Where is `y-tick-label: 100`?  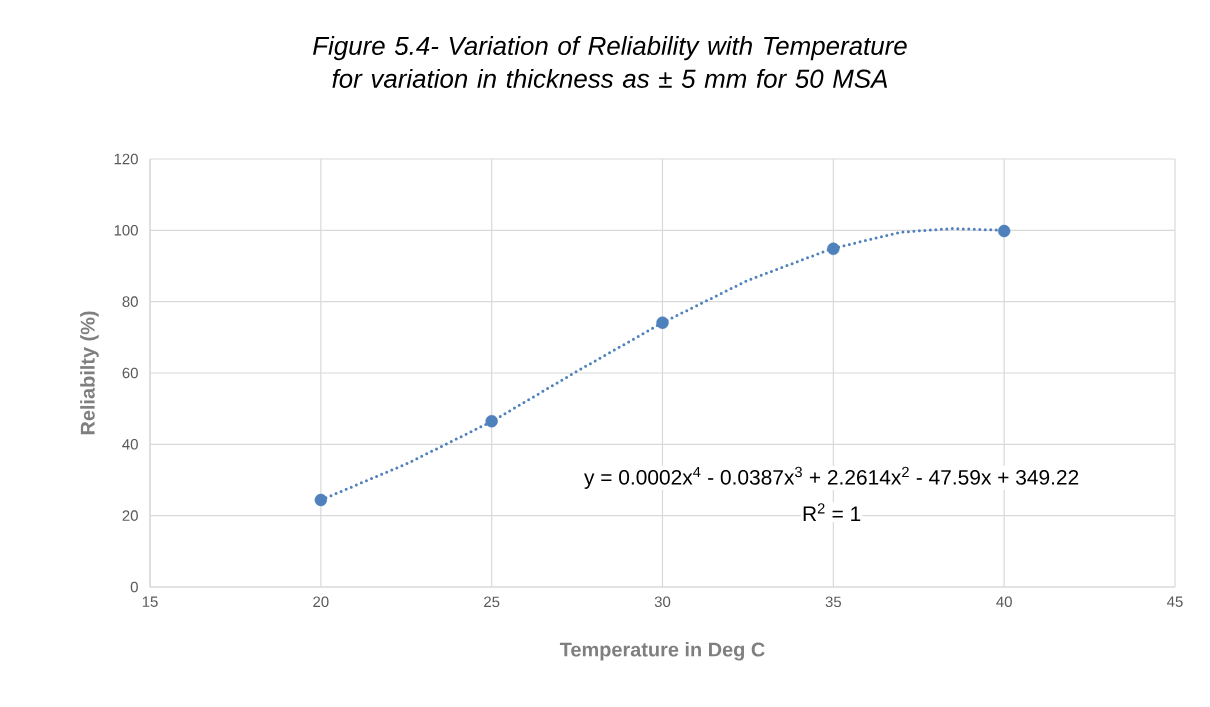
y-tick-label: 100 is located at coordinates (126, 230).